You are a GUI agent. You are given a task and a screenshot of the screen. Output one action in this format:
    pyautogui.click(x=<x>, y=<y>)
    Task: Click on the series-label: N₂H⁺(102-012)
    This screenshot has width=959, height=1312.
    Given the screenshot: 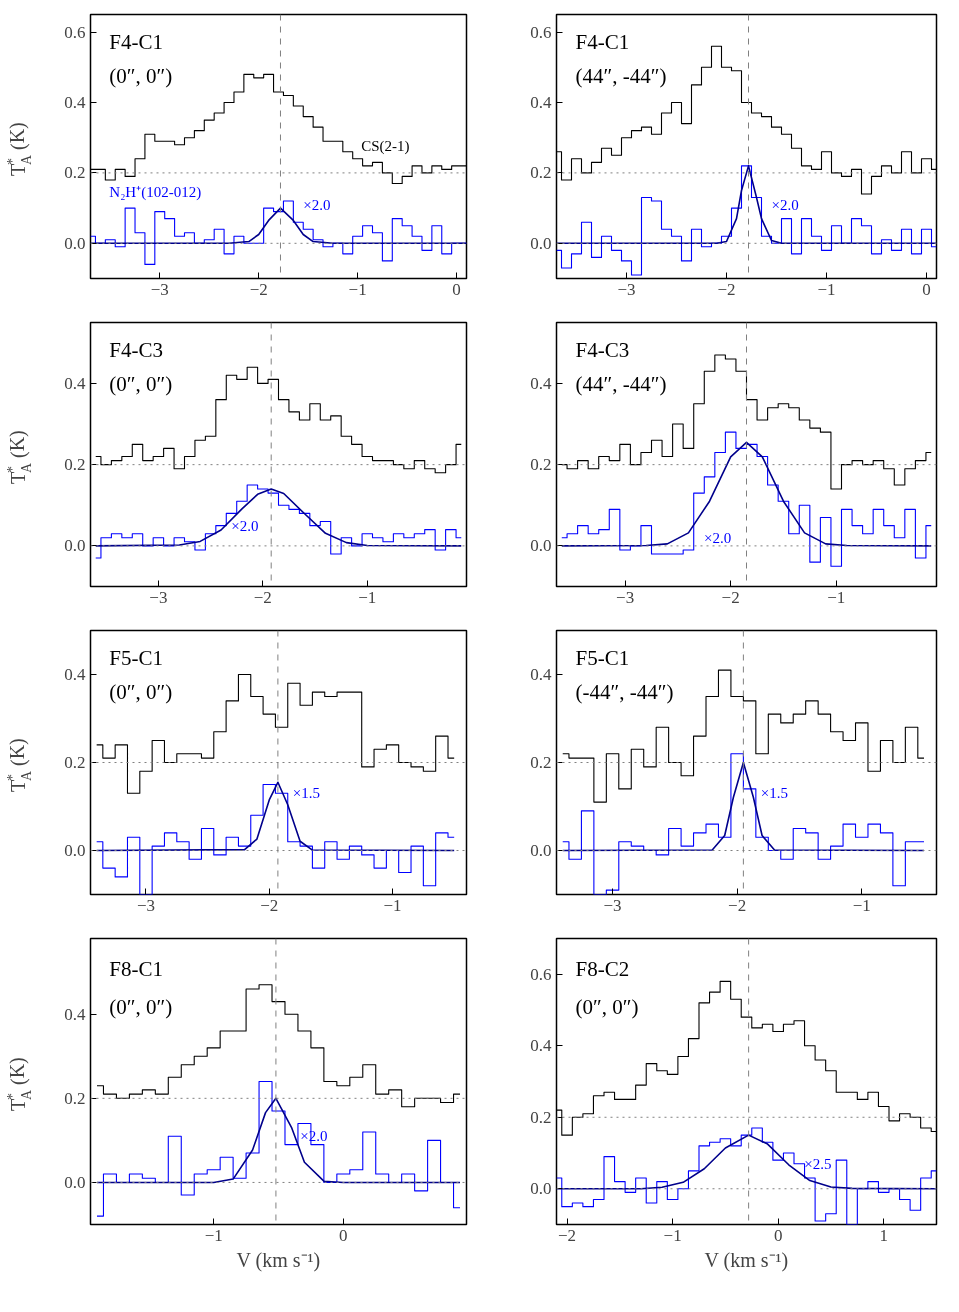 What is the action you would take?
    pyautogui.click(x=155, y=193)
    